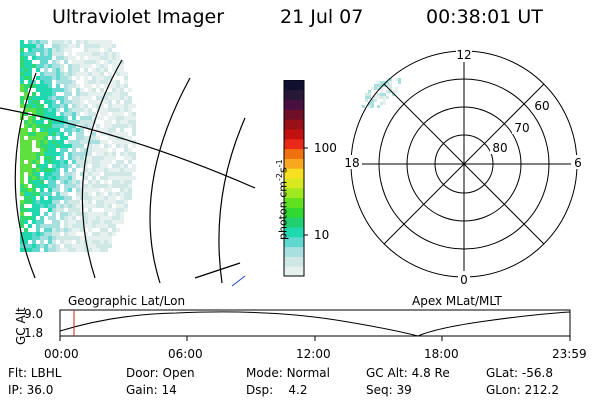  Describe the element at coordinates (569, 354) in the screenshot. I see `time-tick-2359: 23:59` at that location.